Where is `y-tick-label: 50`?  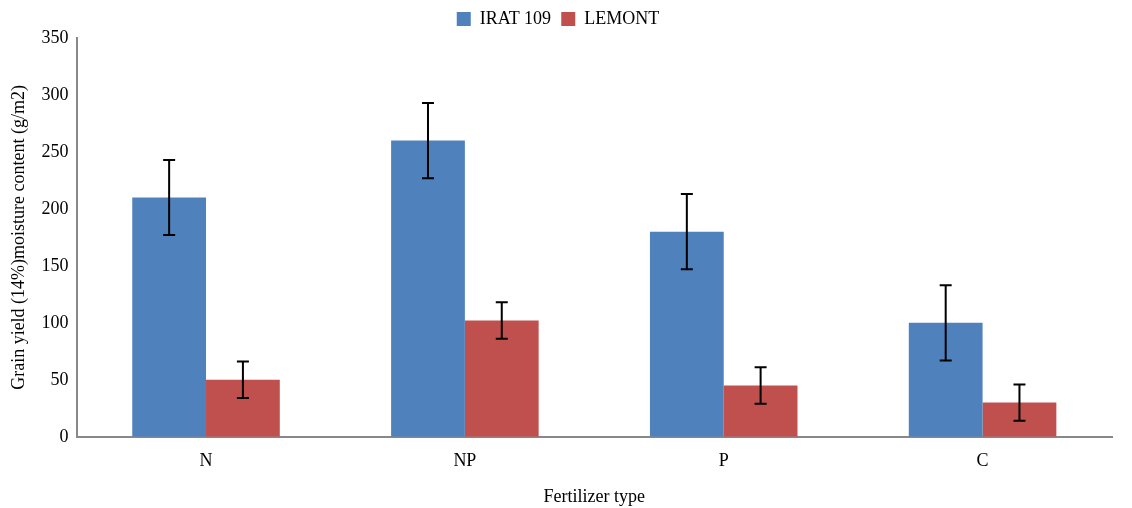
y-tick-label: 50 is located at coordinates (59, 378).